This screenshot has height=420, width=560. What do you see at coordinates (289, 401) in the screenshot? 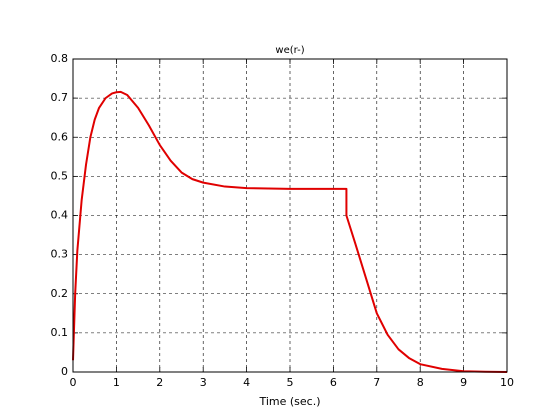
I see `x-axis-label: Time (sec.)` at bounding box center [289, 401].